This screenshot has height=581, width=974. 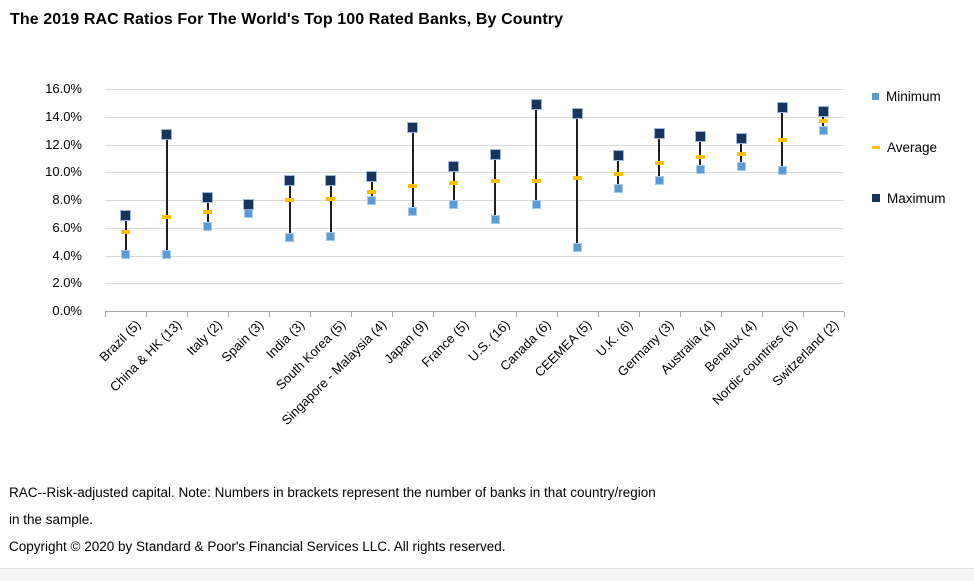 What do you see at coordinates (909, 161) in the screenshot?
I see `chart-legend: Minimum Average Maximum` at bounding box center [909, 161].